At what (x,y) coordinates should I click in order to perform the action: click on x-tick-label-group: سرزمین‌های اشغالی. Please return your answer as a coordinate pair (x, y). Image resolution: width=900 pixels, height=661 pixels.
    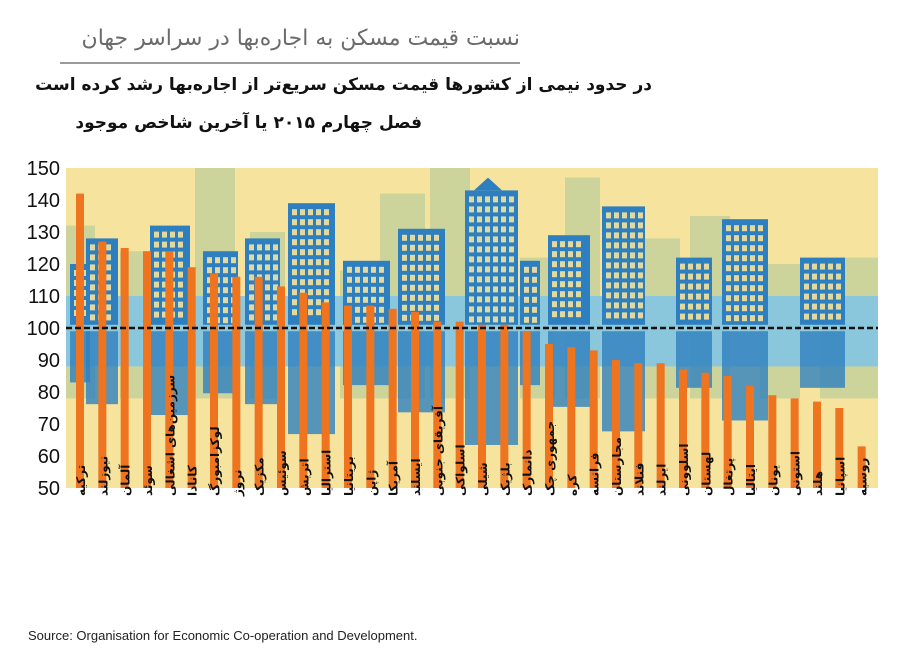
    Looking at the image, I should click on (170, 435).